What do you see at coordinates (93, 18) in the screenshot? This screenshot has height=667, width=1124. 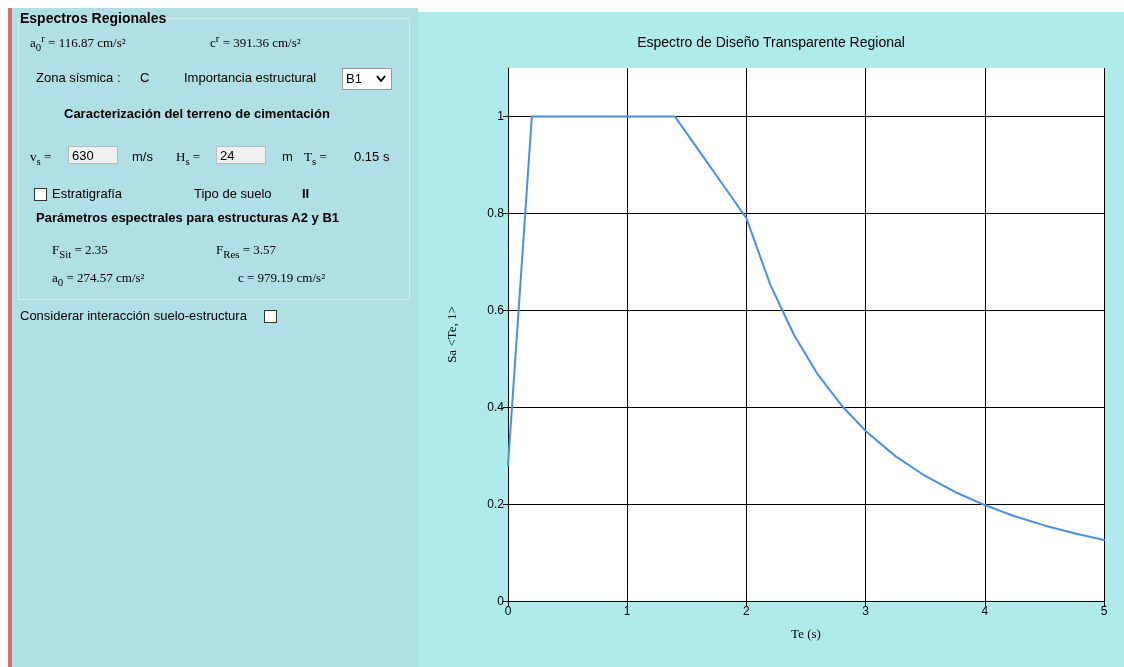 I see `text: Espectros Regionales` at bounding box center [93, 18].